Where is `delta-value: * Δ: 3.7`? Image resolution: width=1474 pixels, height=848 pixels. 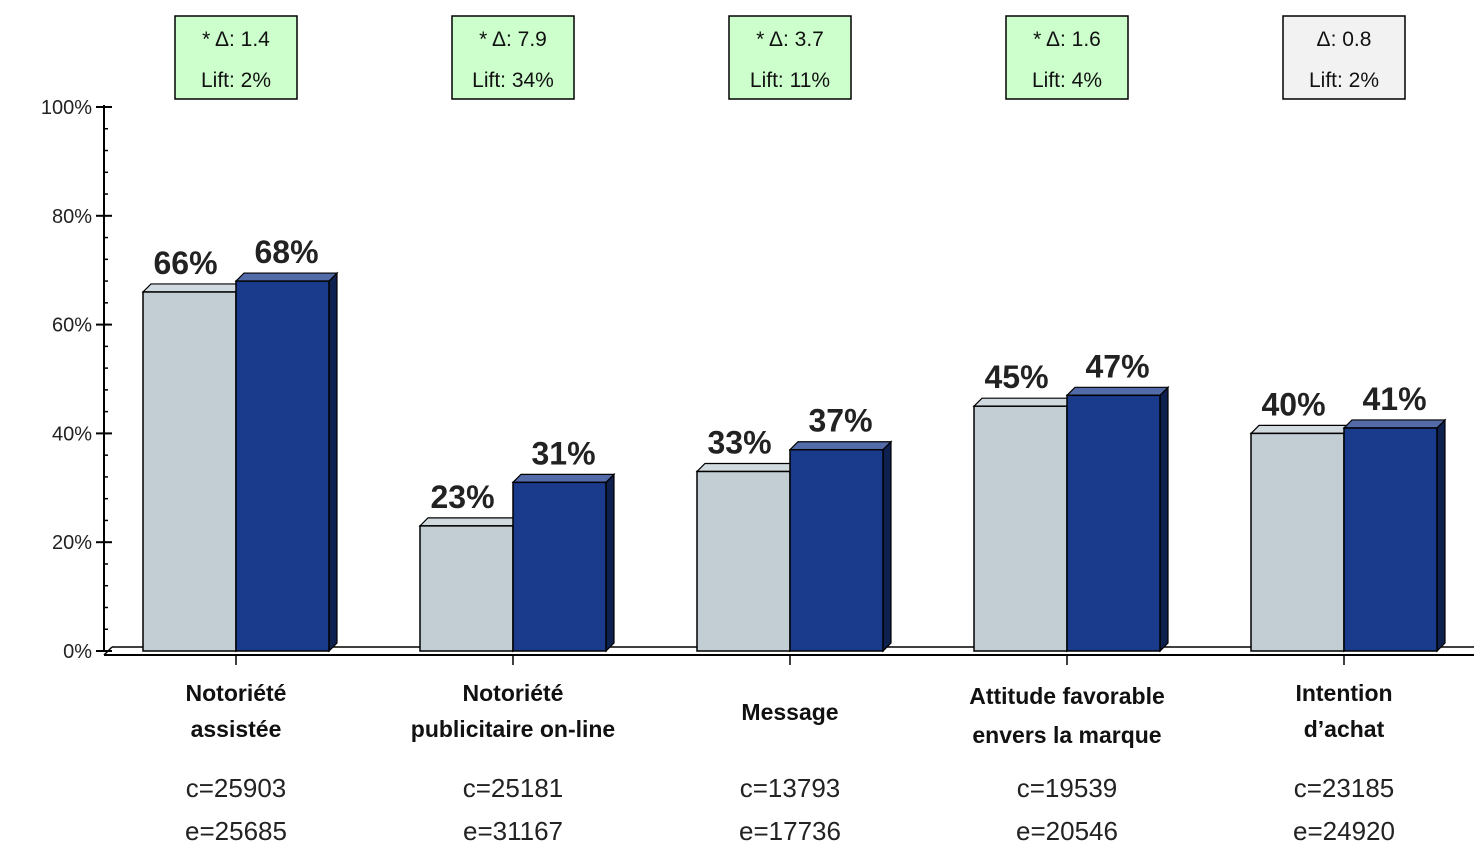 delta-value: * Δ: 3.7 is located at coordinates (790, 39).